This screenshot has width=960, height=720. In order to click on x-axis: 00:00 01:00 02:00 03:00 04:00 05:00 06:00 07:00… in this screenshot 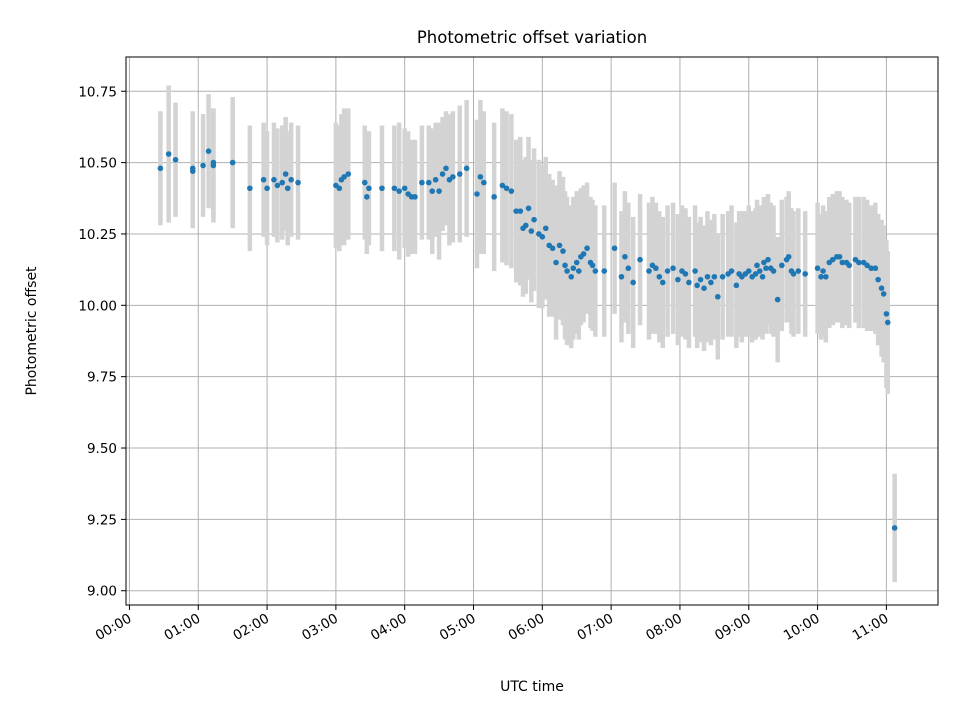, I will do `click(492, 624)`.